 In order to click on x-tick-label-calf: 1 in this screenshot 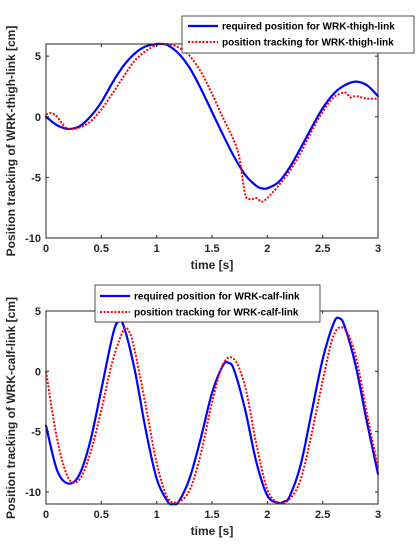, I will do `click(157, 515)`.